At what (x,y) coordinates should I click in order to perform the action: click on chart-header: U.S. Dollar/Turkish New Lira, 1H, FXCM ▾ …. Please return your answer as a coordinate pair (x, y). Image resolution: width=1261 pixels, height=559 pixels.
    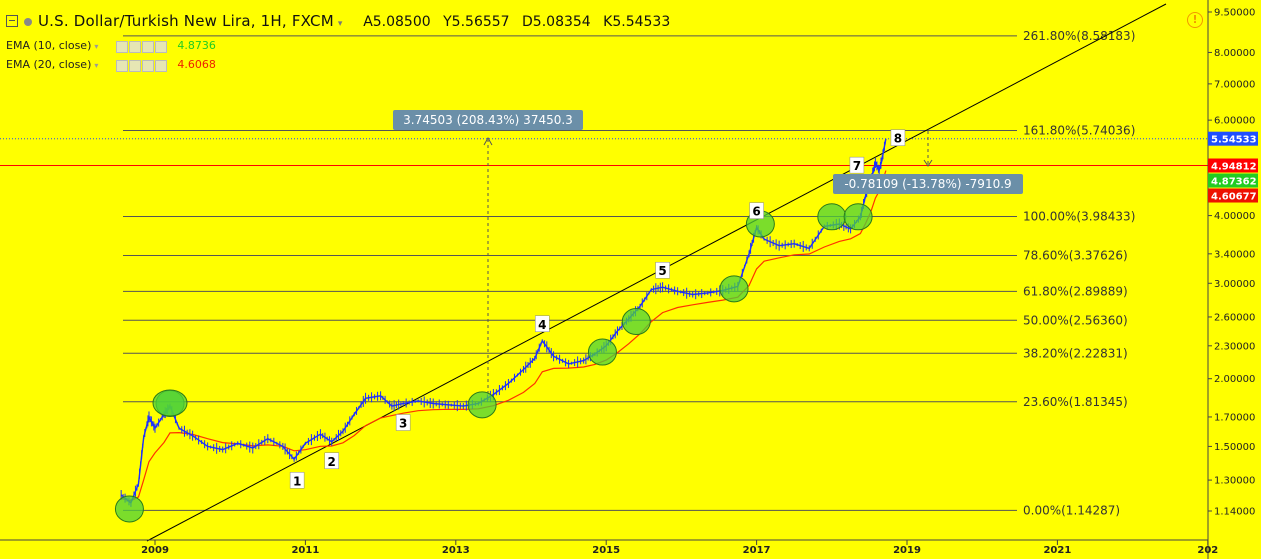
    Looking at the image, I should click on (342, 21).